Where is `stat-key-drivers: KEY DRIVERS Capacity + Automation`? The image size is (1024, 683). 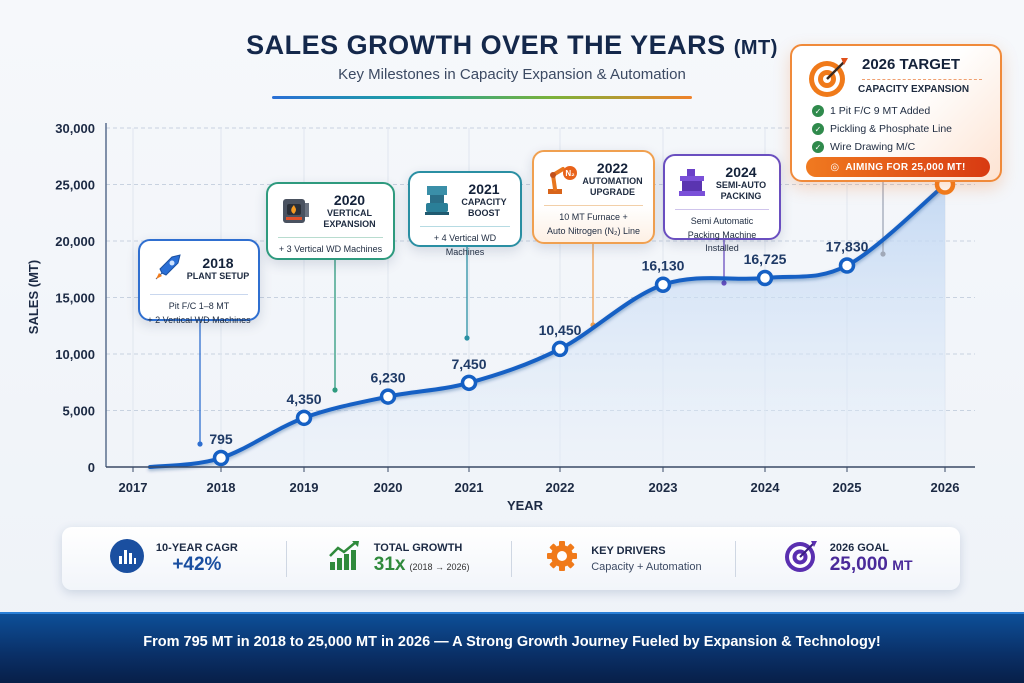
stat-key-drivers: KEY DRIVERS Capacity + Automation is located at coordinates (623, 558).